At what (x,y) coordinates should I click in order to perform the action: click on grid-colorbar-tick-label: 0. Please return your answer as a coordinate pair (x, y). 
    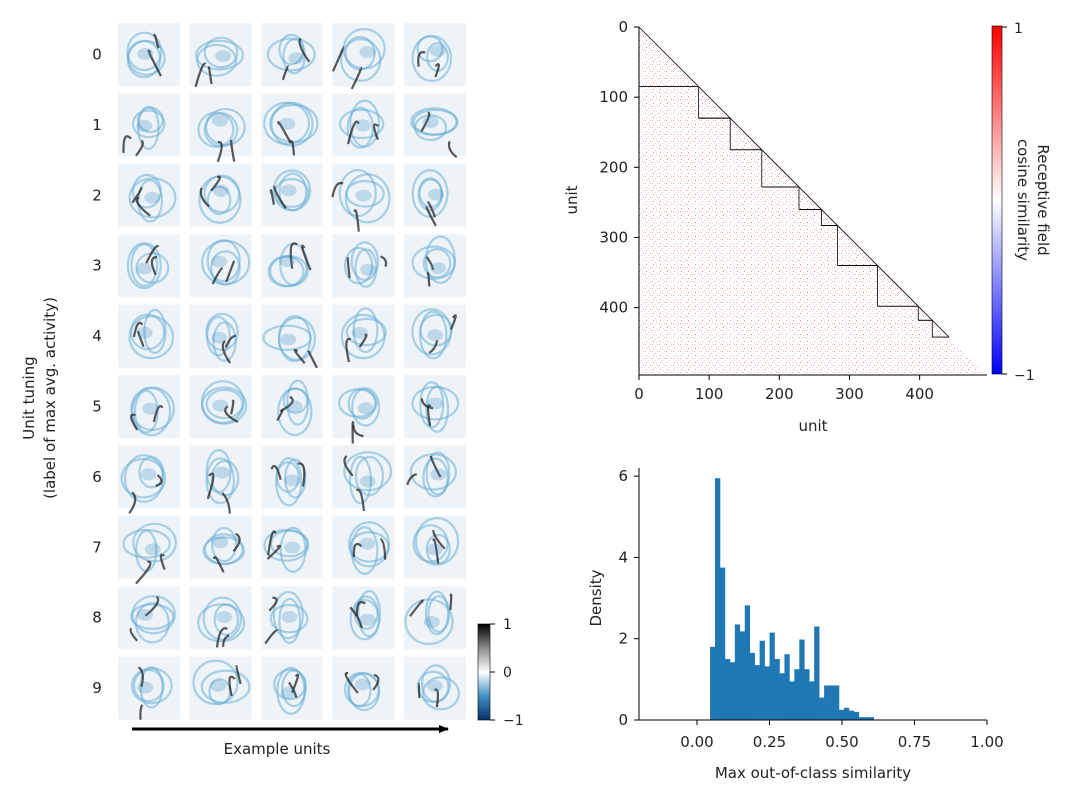
    Looking at the image, I should click on (507, 673).